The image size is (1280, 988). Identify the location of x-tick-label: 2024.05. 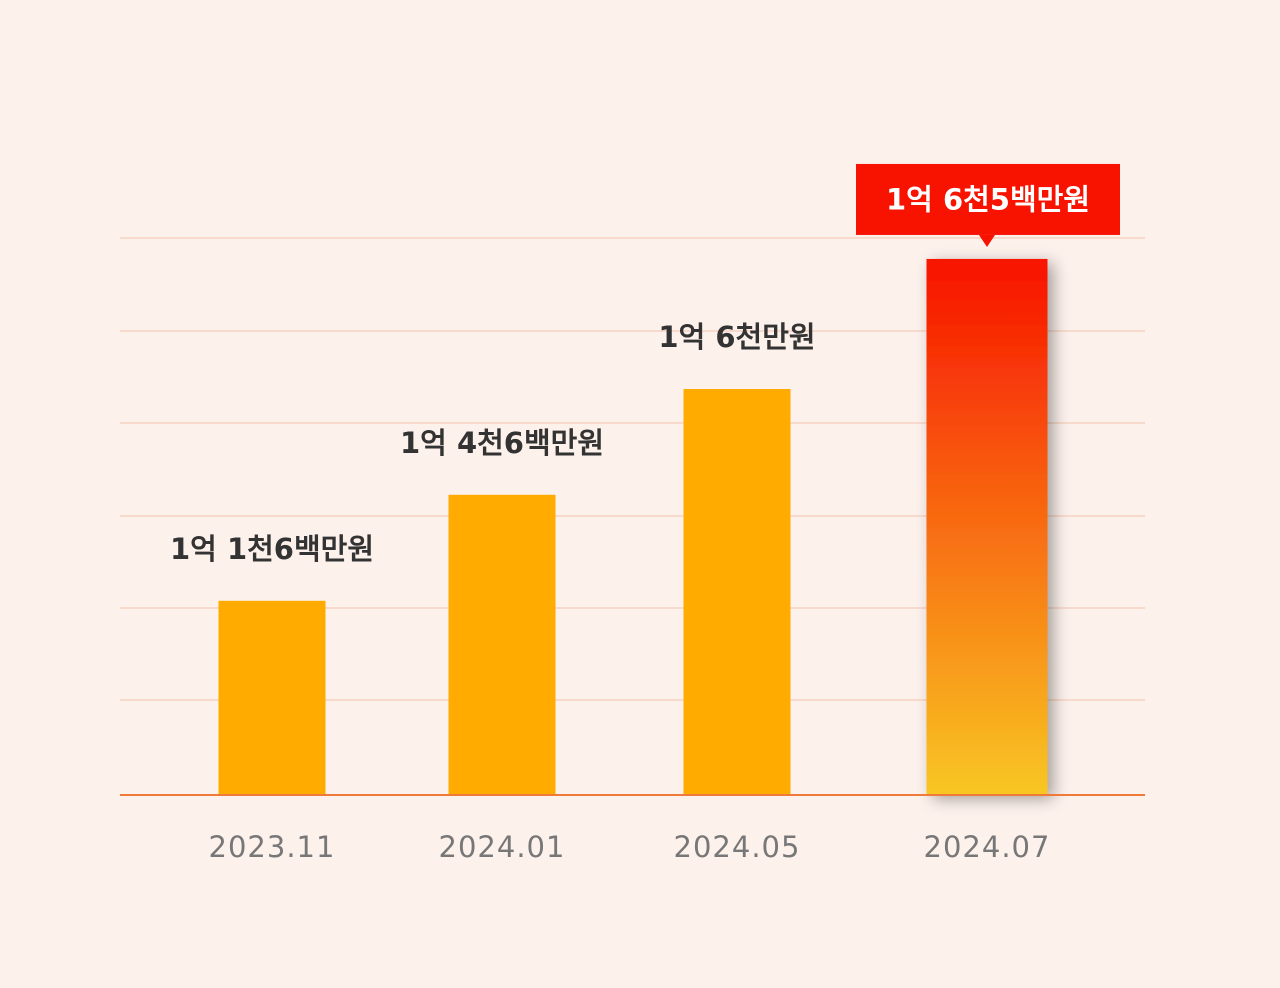
(737, 847).